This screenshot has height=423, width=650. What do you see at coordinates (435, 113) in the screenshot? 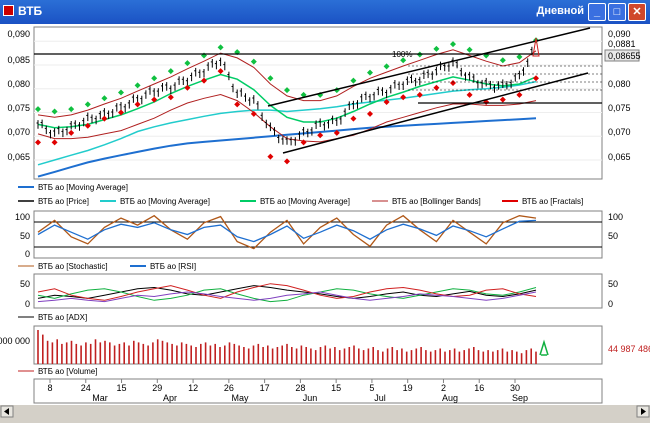
I see `channel-lower-line` at bounding box center [435, 113].